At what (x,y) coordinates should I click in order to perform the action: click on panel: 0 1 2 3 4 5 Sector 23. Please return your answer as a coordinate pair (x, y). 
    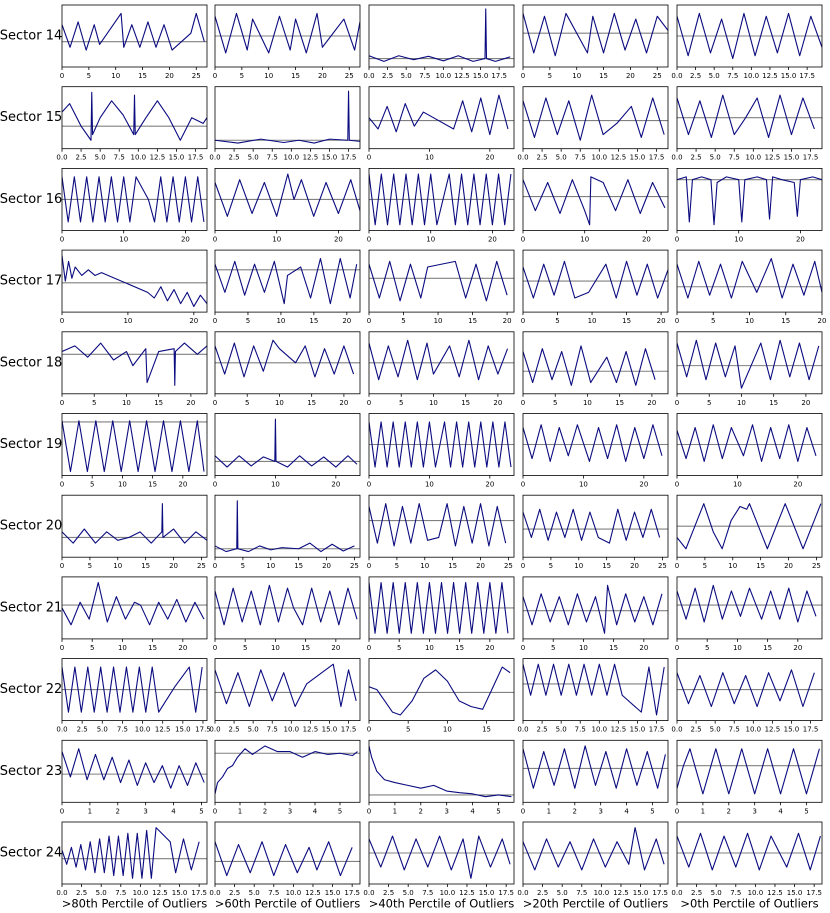
    Looking at the image, I should click on (104, 777).